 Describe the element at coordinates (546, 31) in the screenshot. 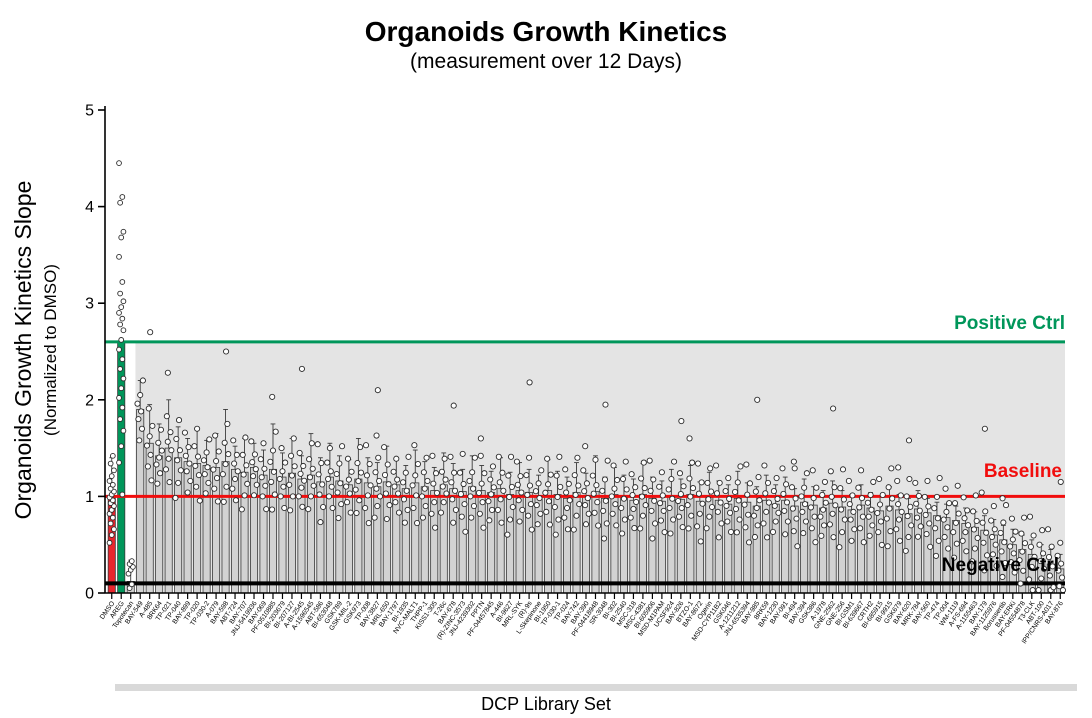

I see `chart-title: Organoids Growth Kinetics` at that location.